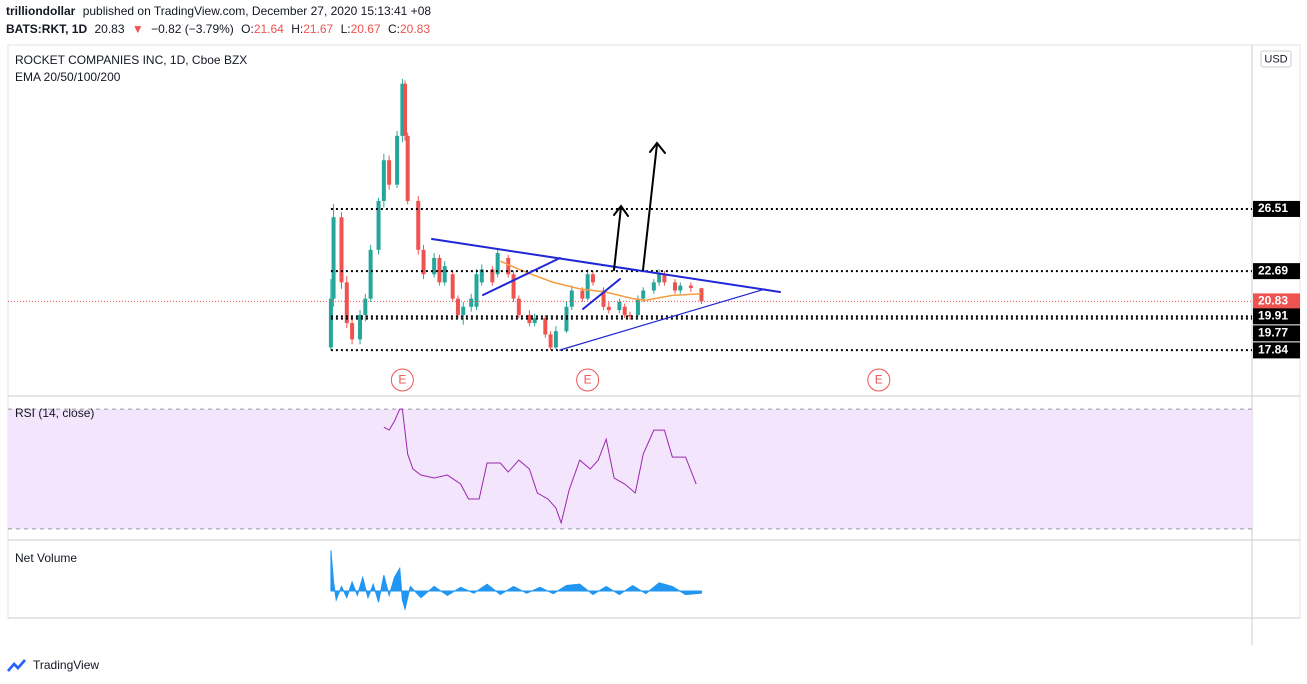 The image size is (1307, 684). What do you see at coordinates (54, 413) in the screenshot?
I see `indicator-label: RSI (14, close)` at bounding box center [54, 413].